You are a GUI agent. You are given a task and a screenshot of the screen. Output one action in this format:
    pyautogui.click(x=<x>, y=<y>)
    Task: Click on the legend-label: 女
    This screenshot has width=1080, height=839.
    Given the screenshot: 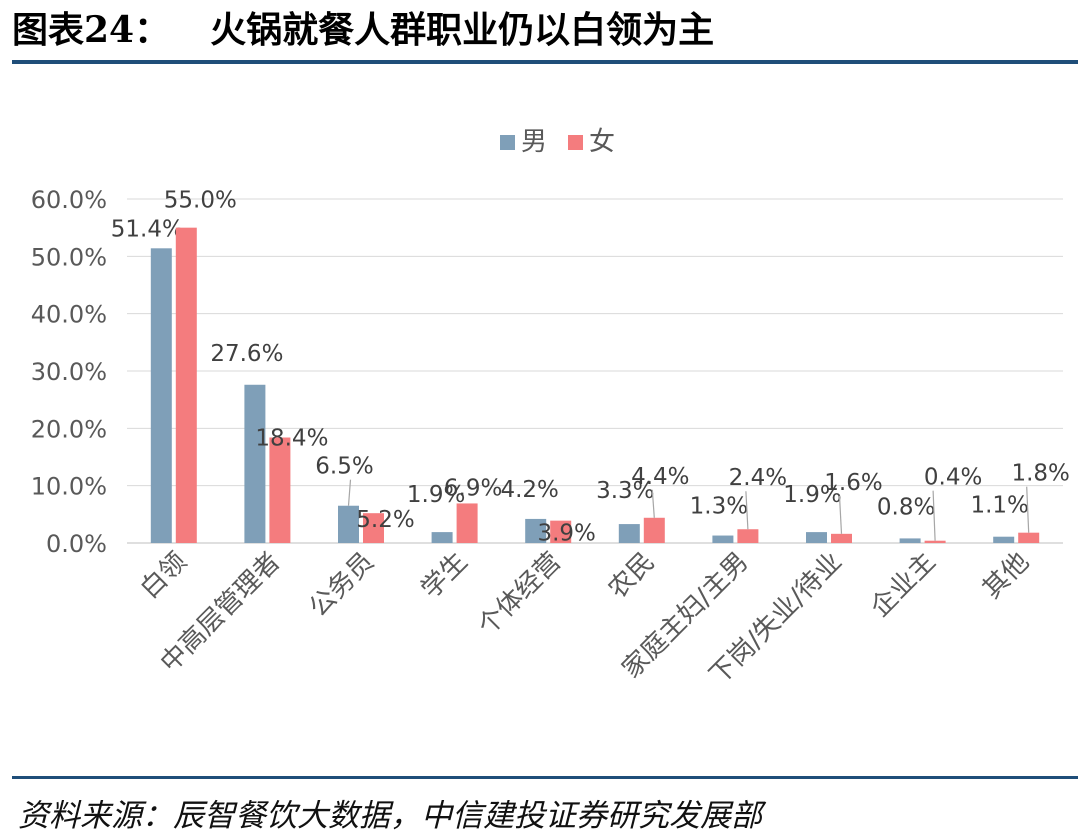 What is the action you would take?
    pyautogui.click(x=602, y=142)
    